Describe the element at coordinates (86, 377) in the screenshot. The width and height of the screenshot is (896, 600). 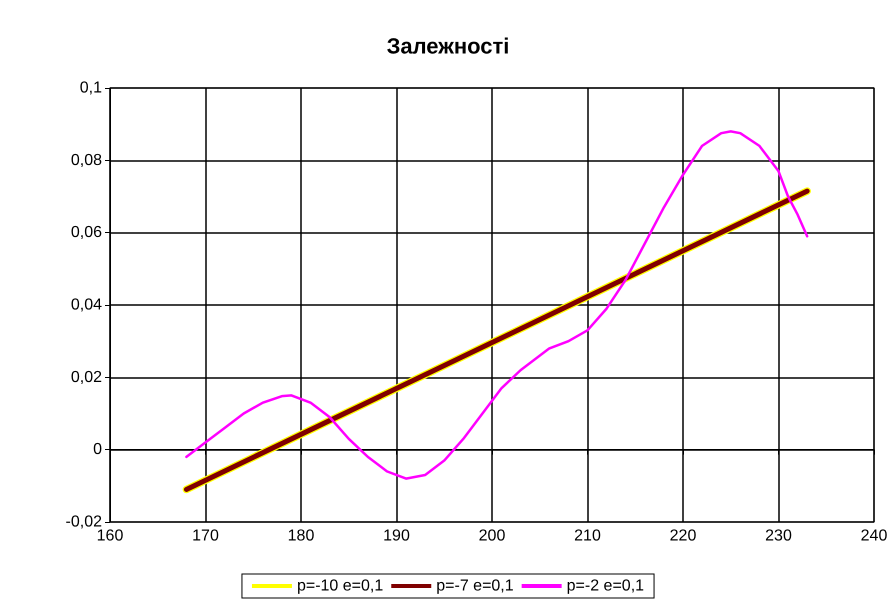
I see `y-tick-label: 0,02` at that location.